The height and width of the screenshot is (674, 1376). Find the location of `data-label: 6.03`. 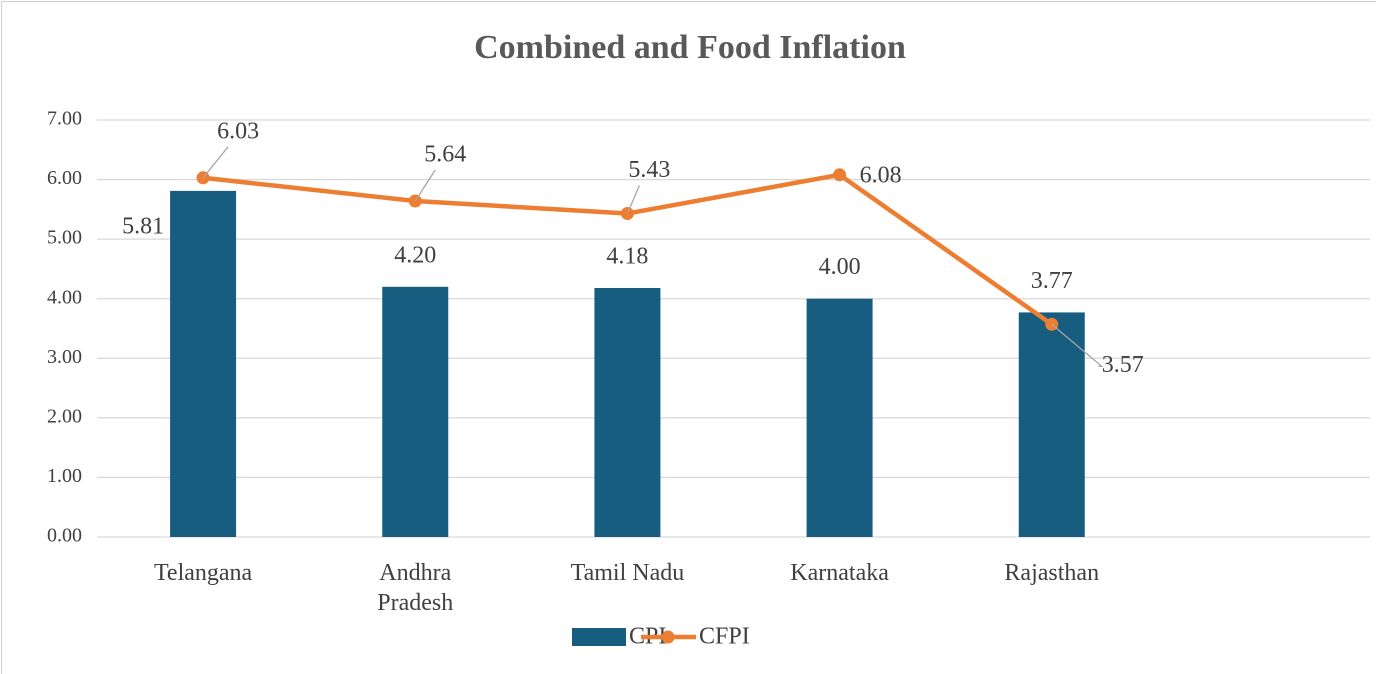

data-label: 6.03 is located at coordinates (238, 131).